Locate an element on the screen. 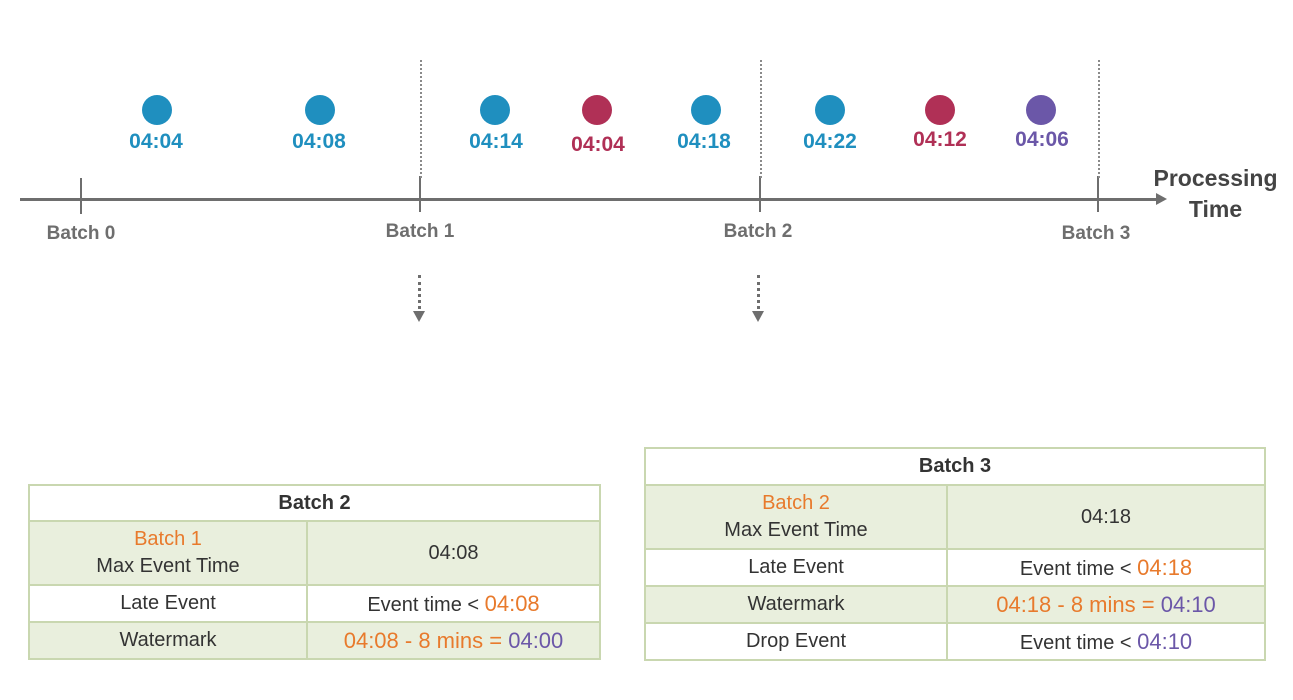 The image size is (1293, 700). batch-0-tick is located at coordinates (81, 196).